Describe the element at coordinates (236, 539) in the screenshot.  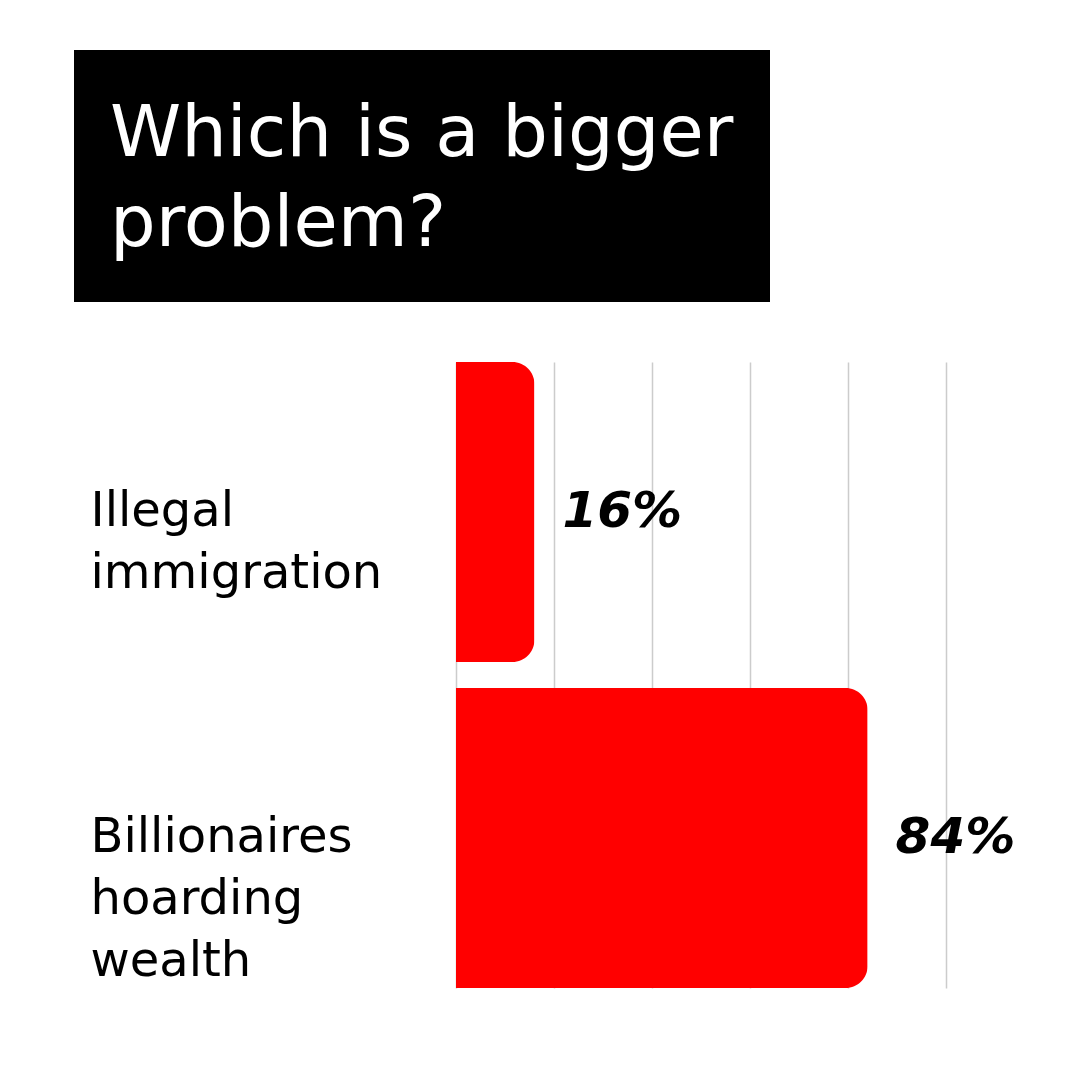
I see `y-tick-label: Illegal immigration` at that location.